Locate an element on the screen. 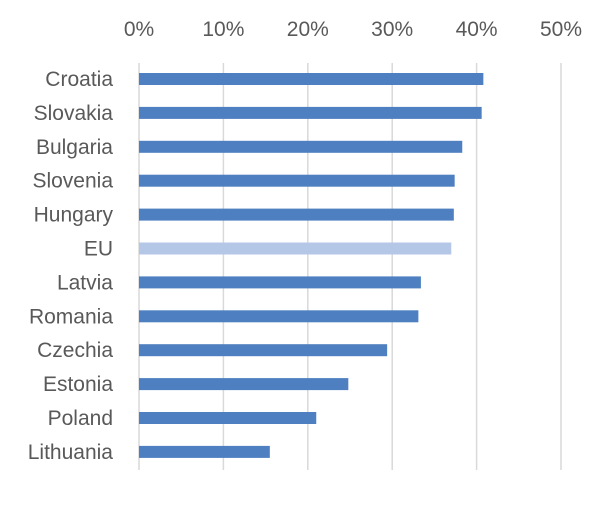 Image resolution: width=609 pixels, height=520 pixels. category-label: Latvia is located at coordinates (85, 282).